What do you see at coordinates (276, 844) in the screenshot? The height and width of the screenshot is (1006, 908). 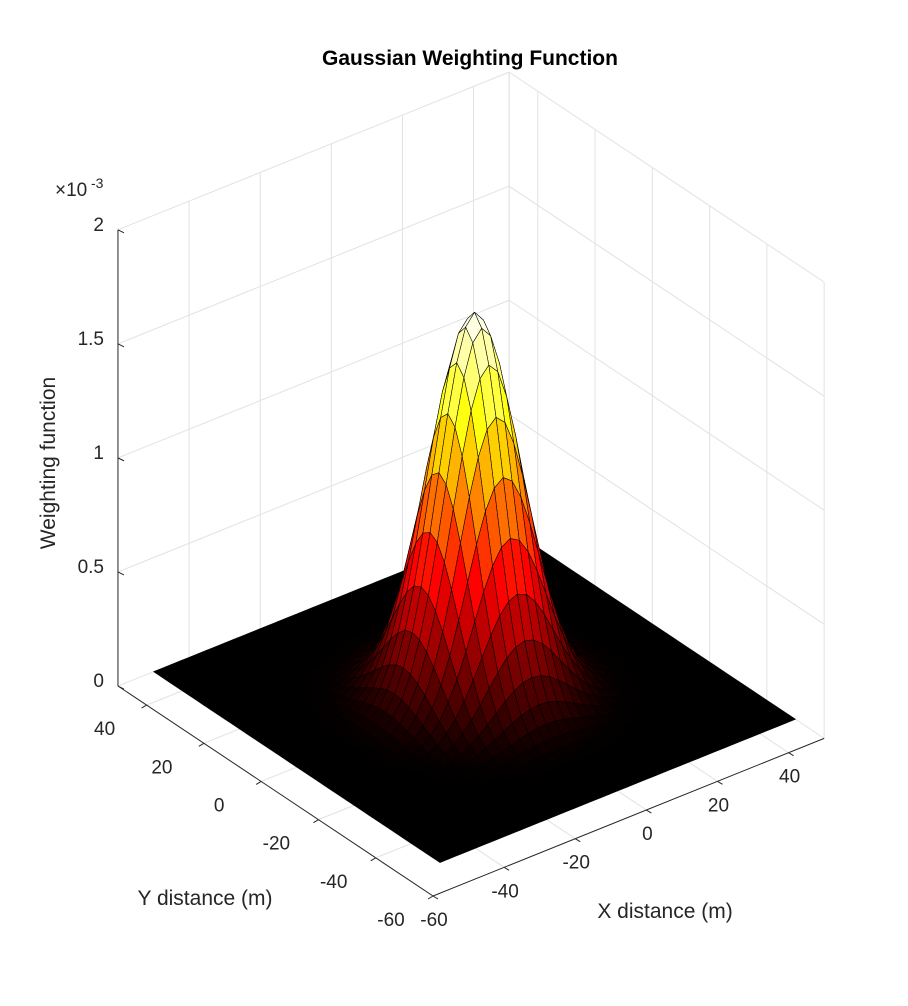 I see `y-tick-label: -20` at bounding box center [276, 844].